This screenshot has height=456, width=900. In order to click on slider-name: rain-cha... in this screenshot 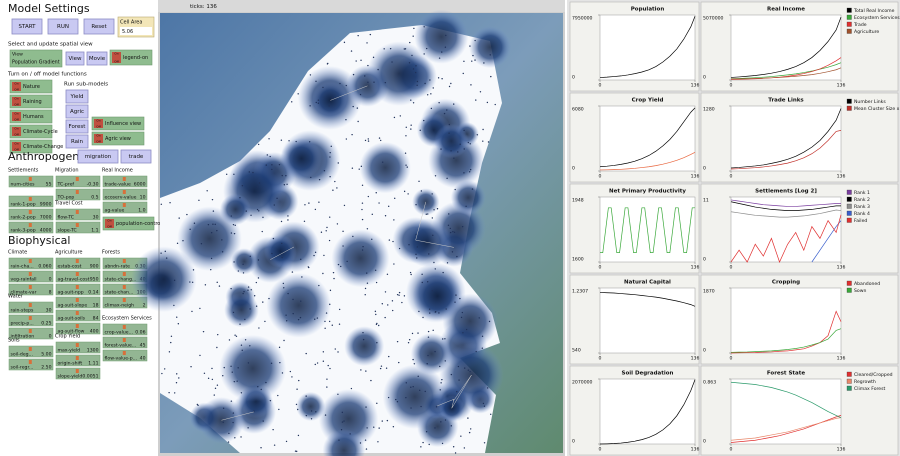, I will do `click(22, 267)`.